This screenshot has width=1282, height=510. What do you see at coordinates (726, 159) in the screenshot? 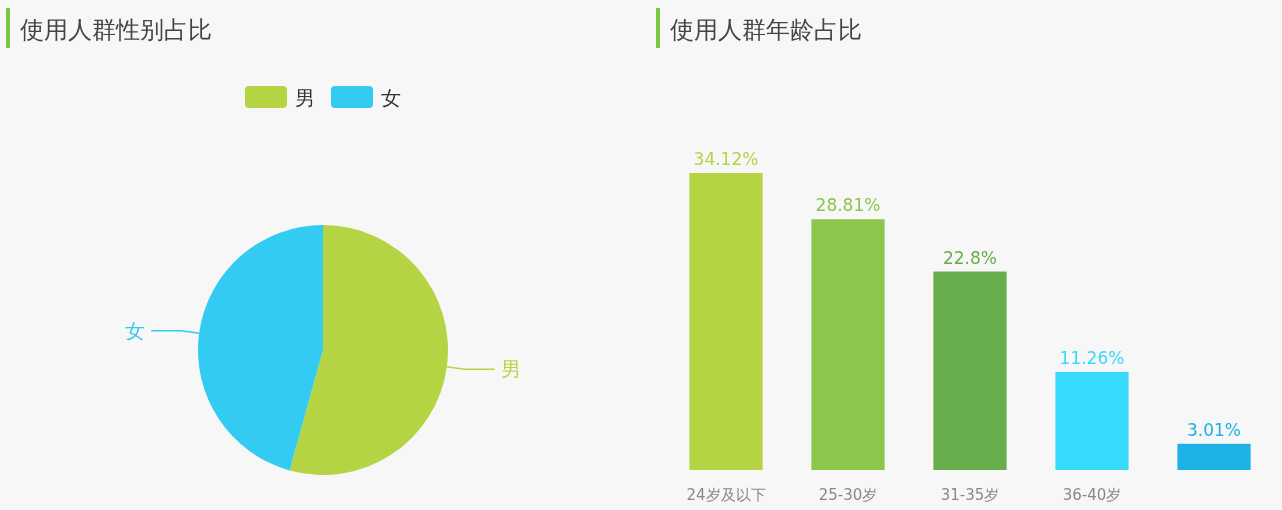
I see `data-label: 34.12%` at bounding box center [726, 159].